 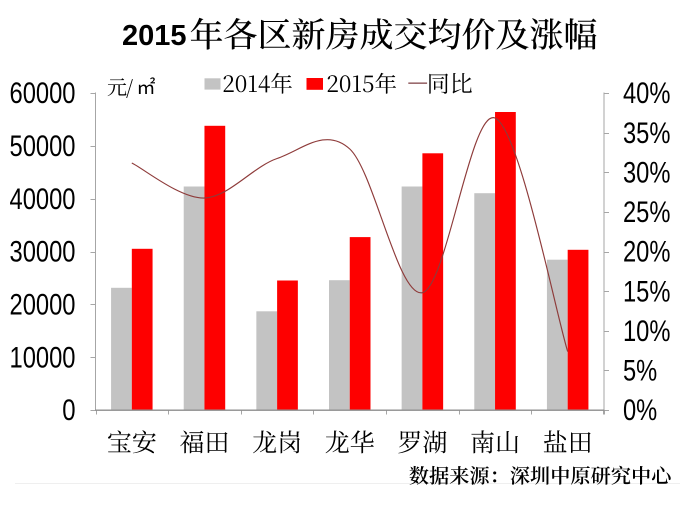 What do you see at coordinates (640, 371) in the screenshot?
I see `svg-text: 5%` at bounding box center [640, 371].